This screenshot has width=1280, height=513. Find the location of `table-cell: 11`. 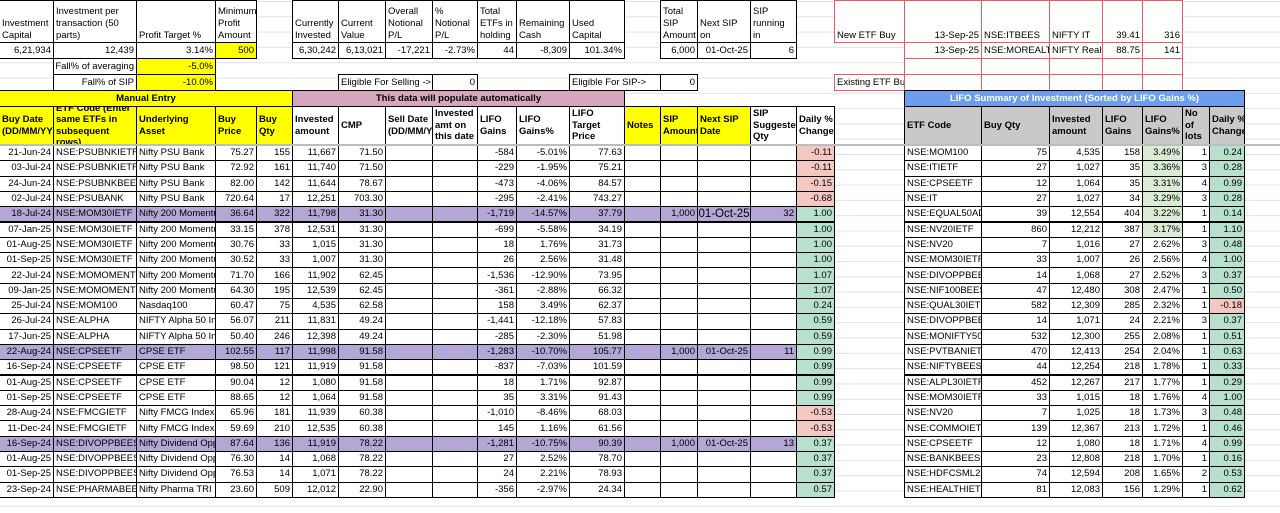

table-cell: 11 is located at coordinates (773, 352).